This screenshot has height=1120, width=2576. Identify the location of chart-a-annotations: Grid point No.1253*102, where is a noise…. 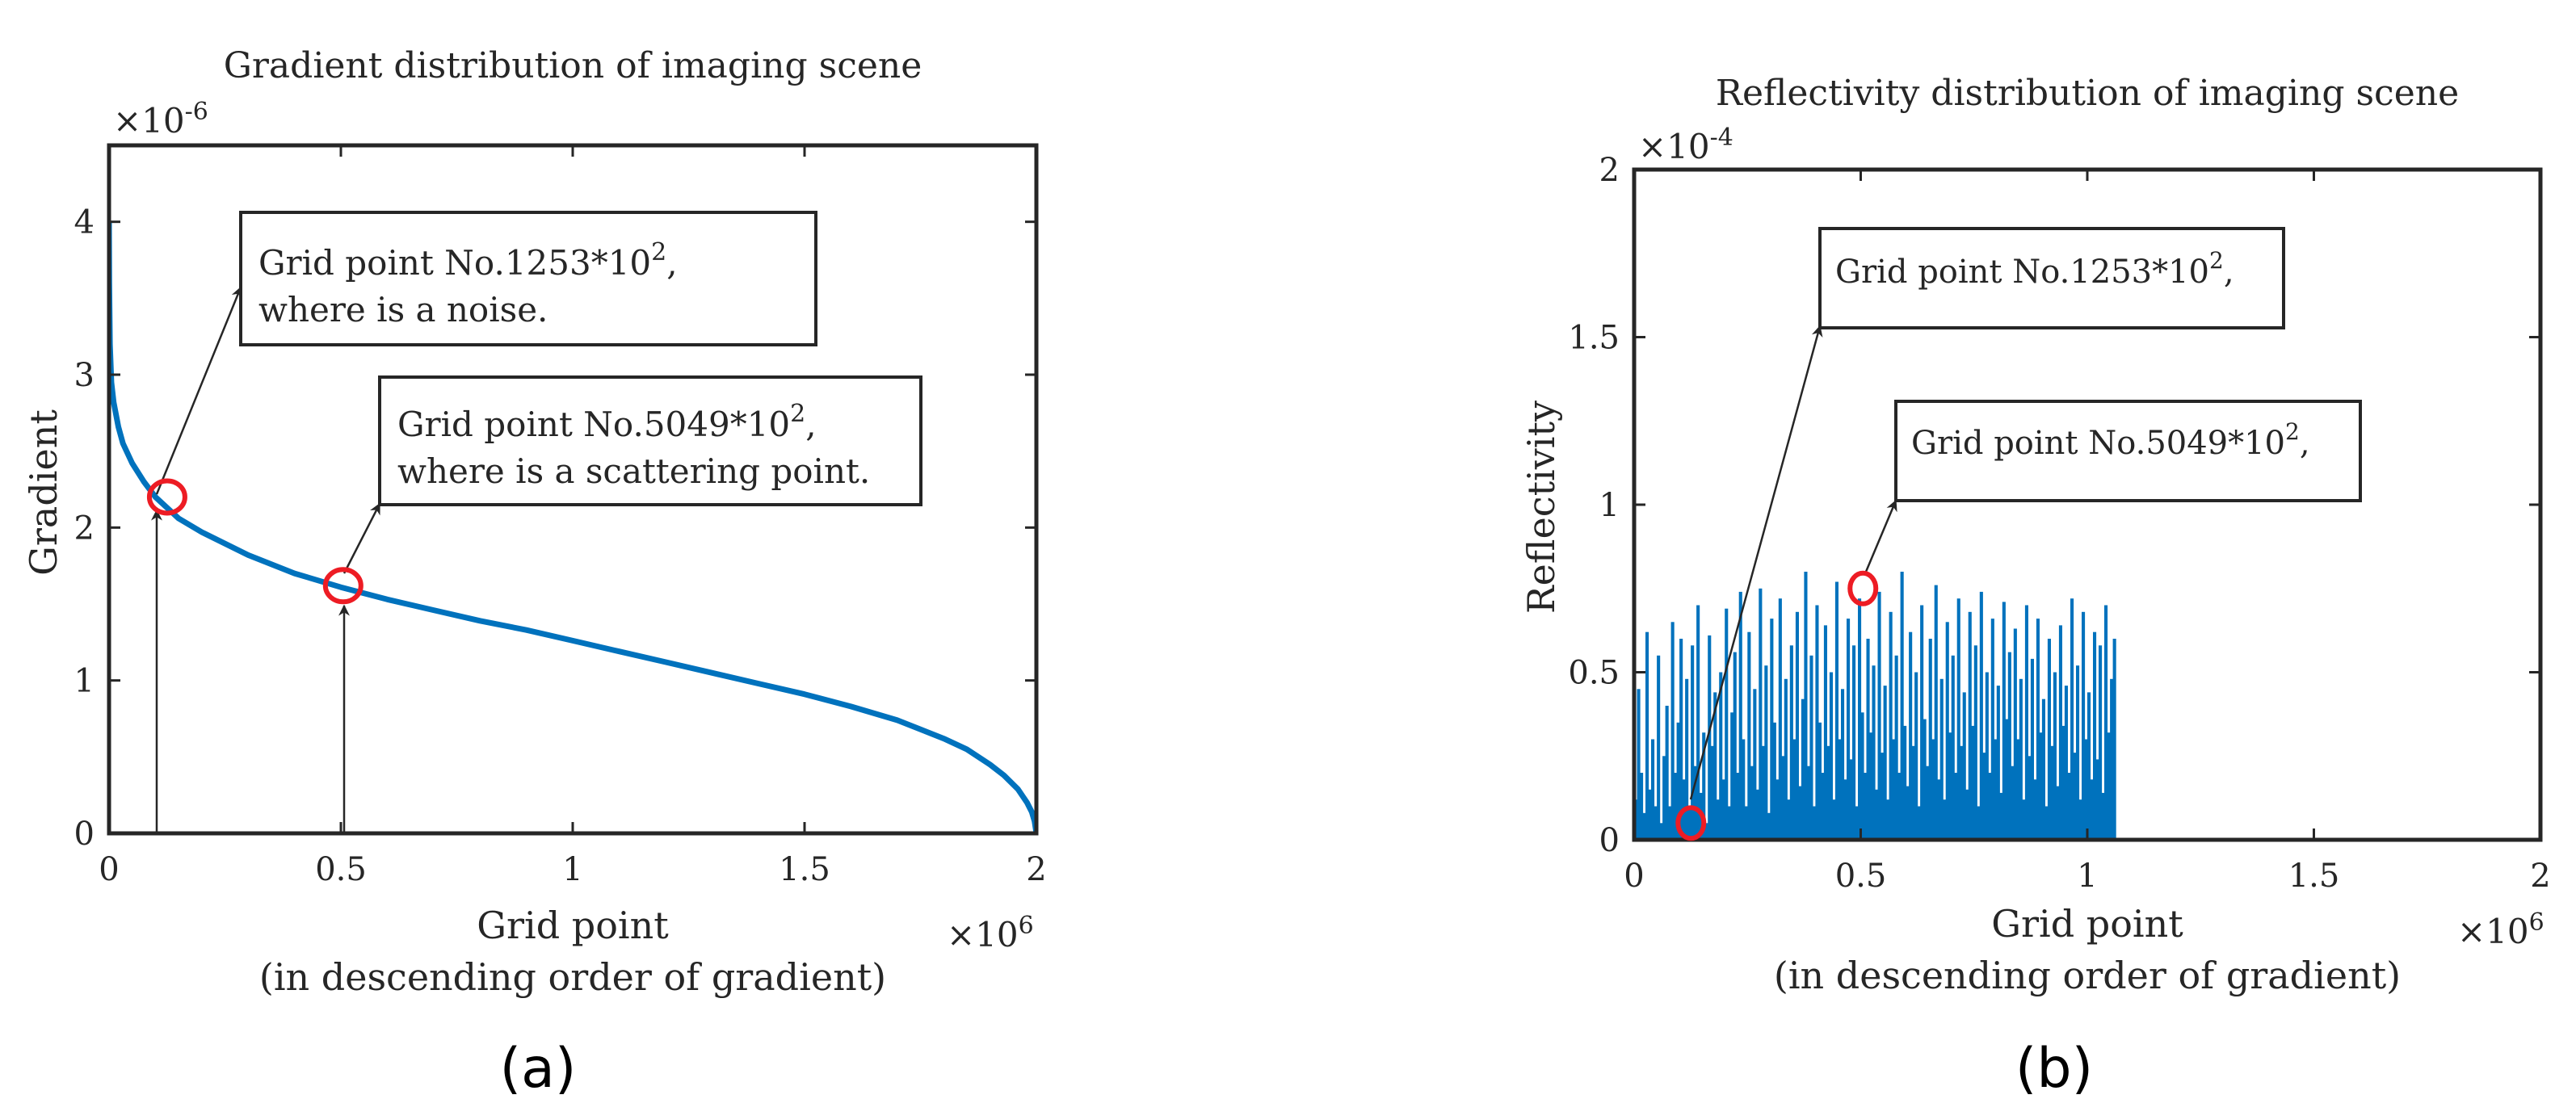
(580, 358).